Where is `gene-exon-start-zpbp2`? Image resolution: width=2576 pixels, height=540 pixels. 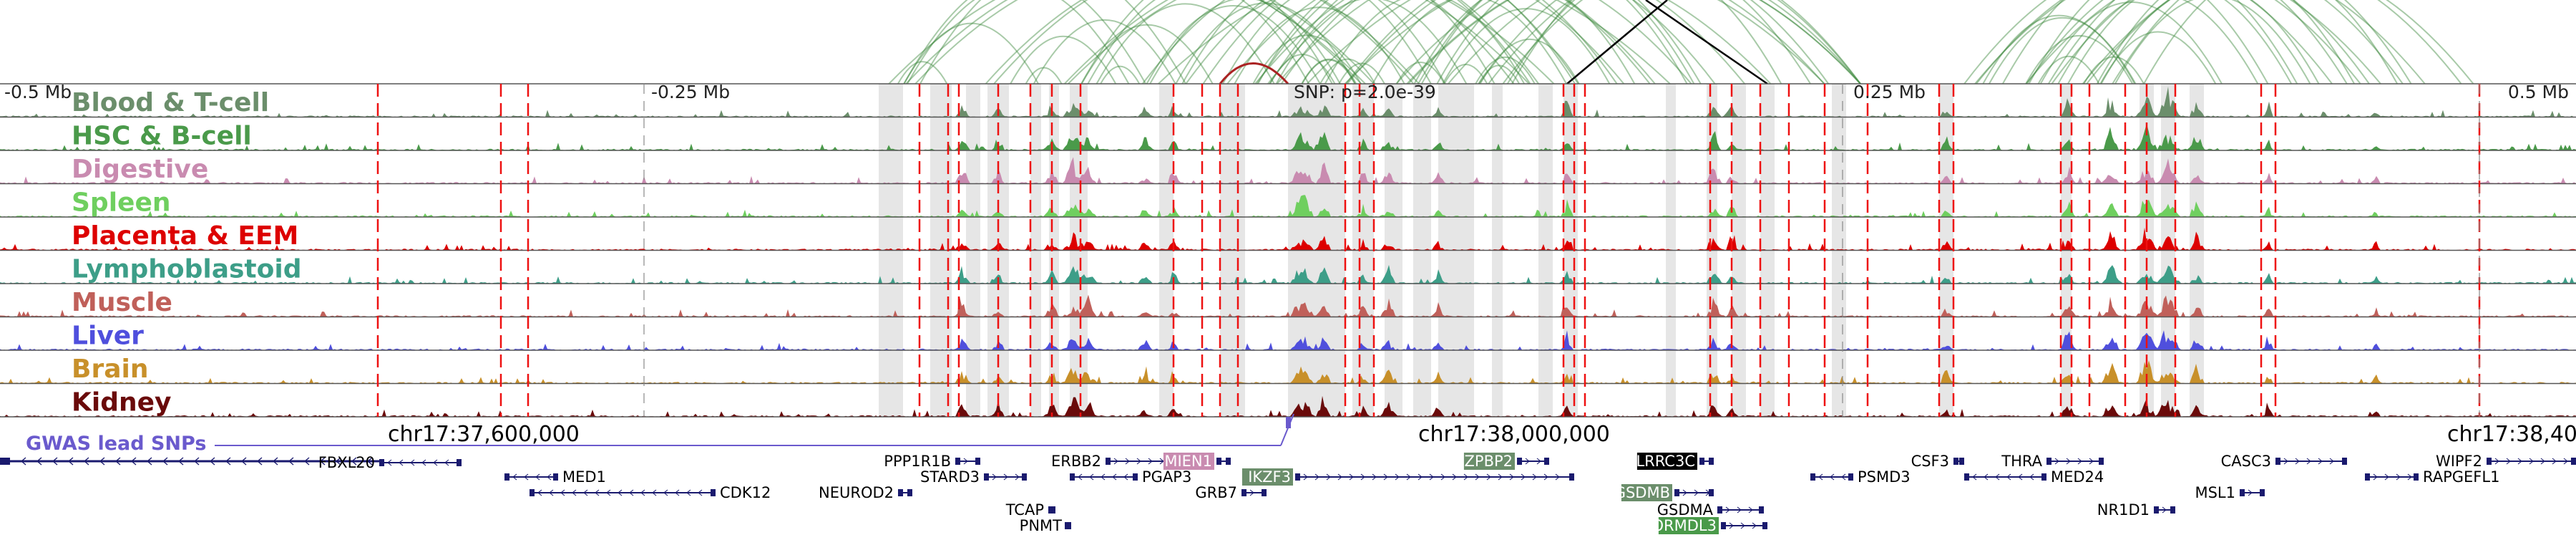 gene-exon-start-zpbp2 is located at coordinates (1519, 461).